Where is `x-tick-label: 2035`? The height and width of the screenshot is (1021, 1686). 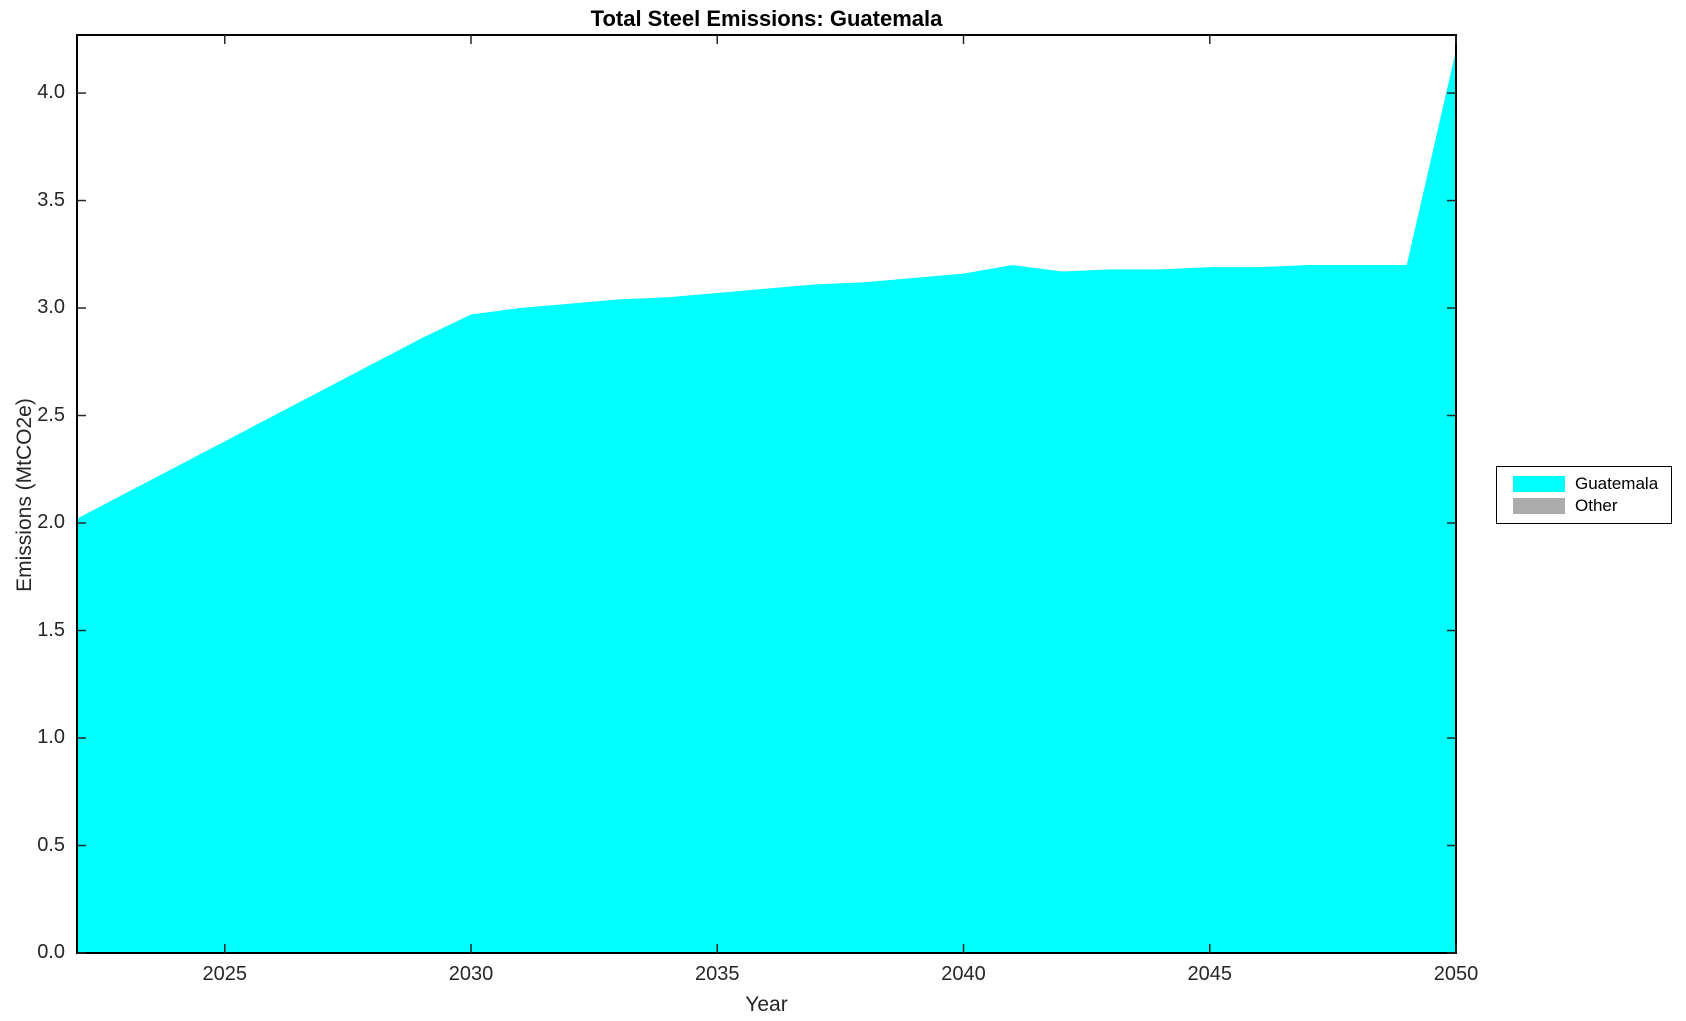 x-tick-label: 2035 is located at coordinates (717, 974).